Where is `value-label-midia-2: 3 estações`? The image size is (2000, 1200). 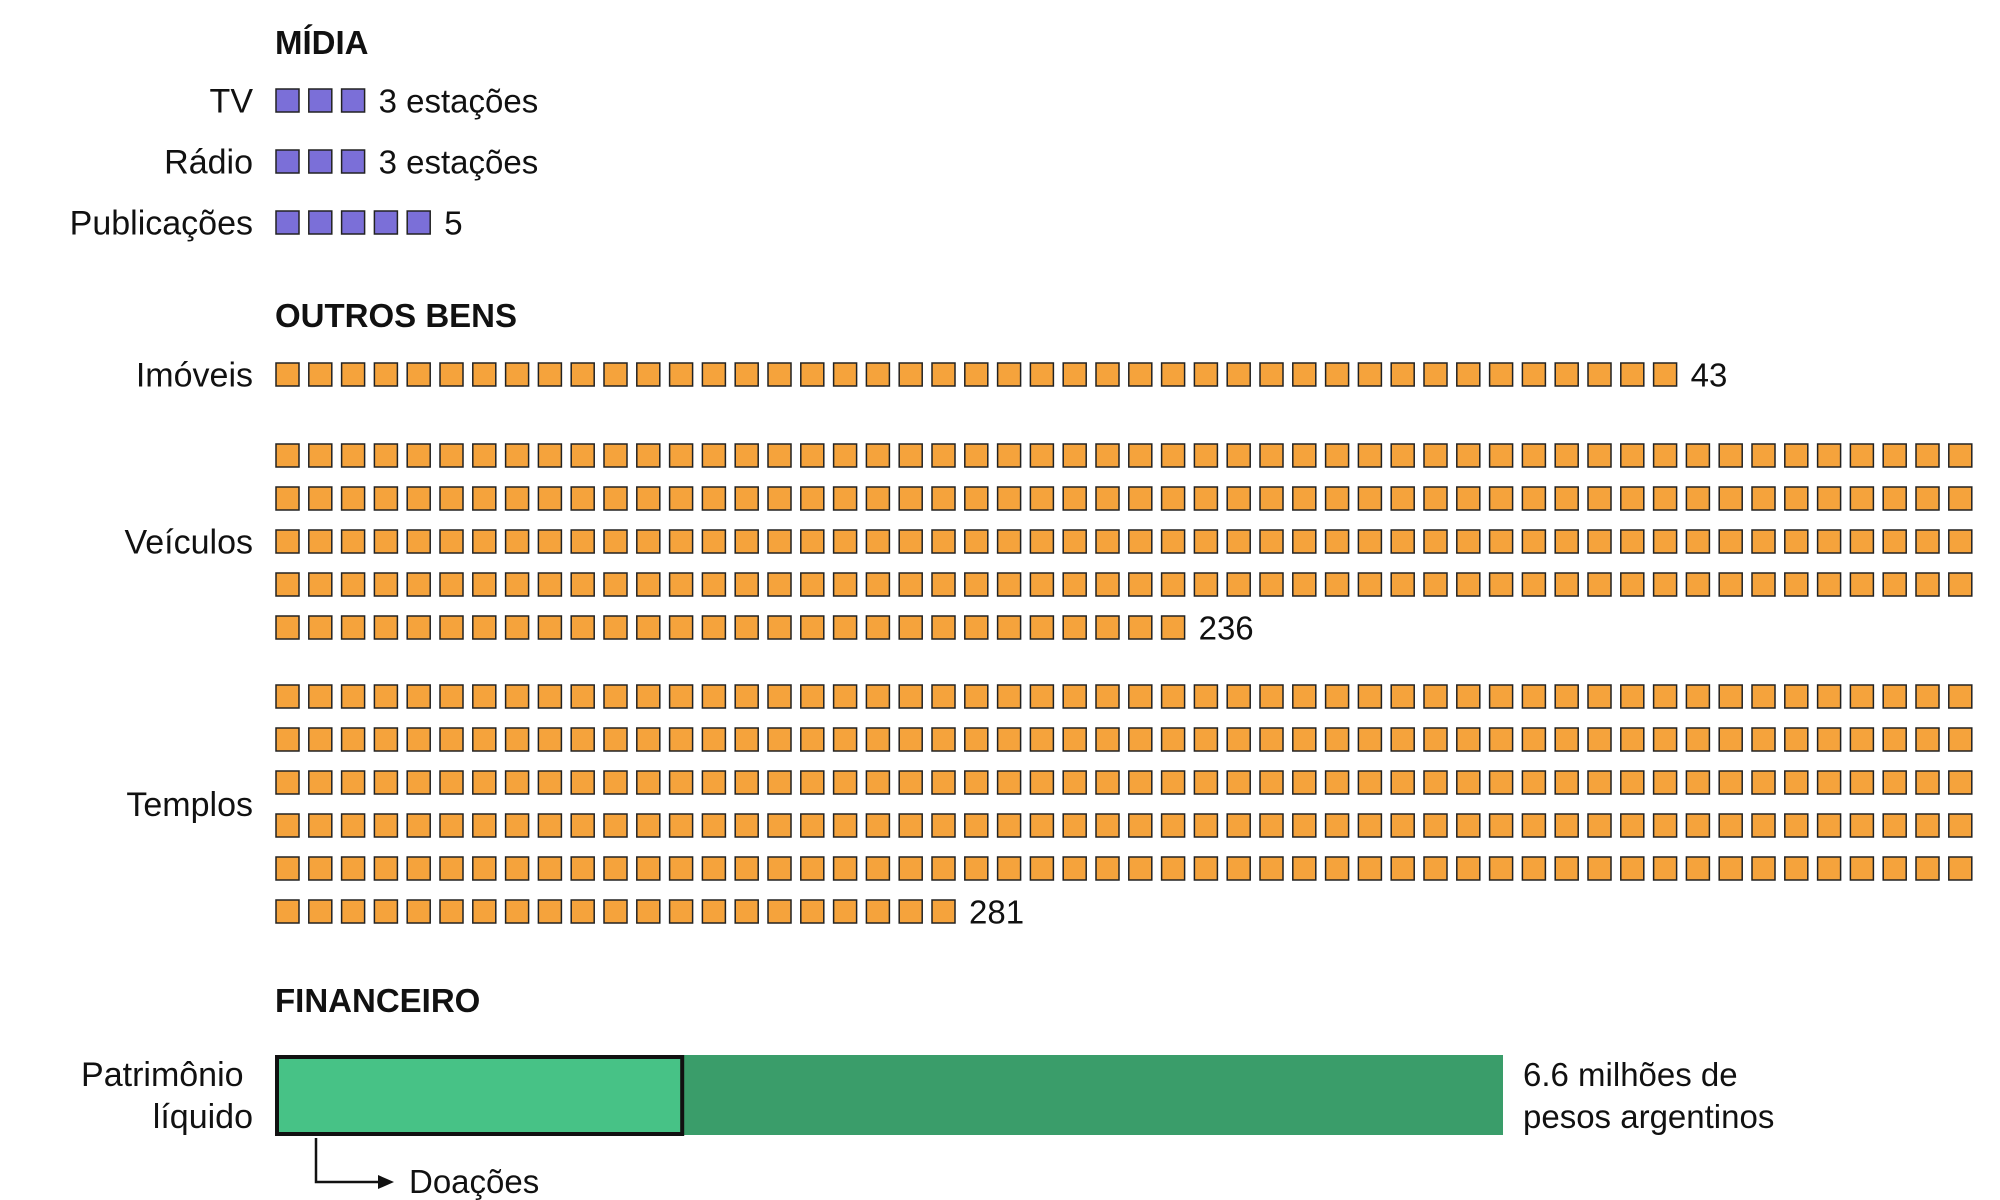 value-label-midia-2: 3 estações is located at coordinates (459, 162).